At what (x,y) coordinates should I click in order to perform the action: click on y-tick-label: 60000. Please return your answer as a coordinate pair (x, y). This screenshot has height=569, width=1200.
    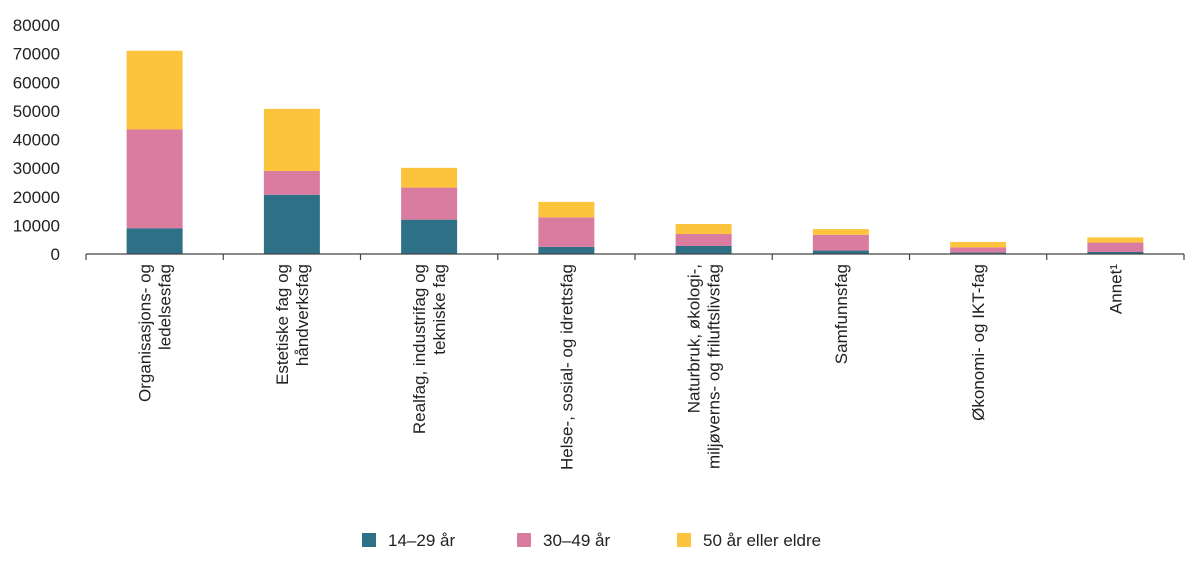
    Looking at the image, I should click on (36, 82).